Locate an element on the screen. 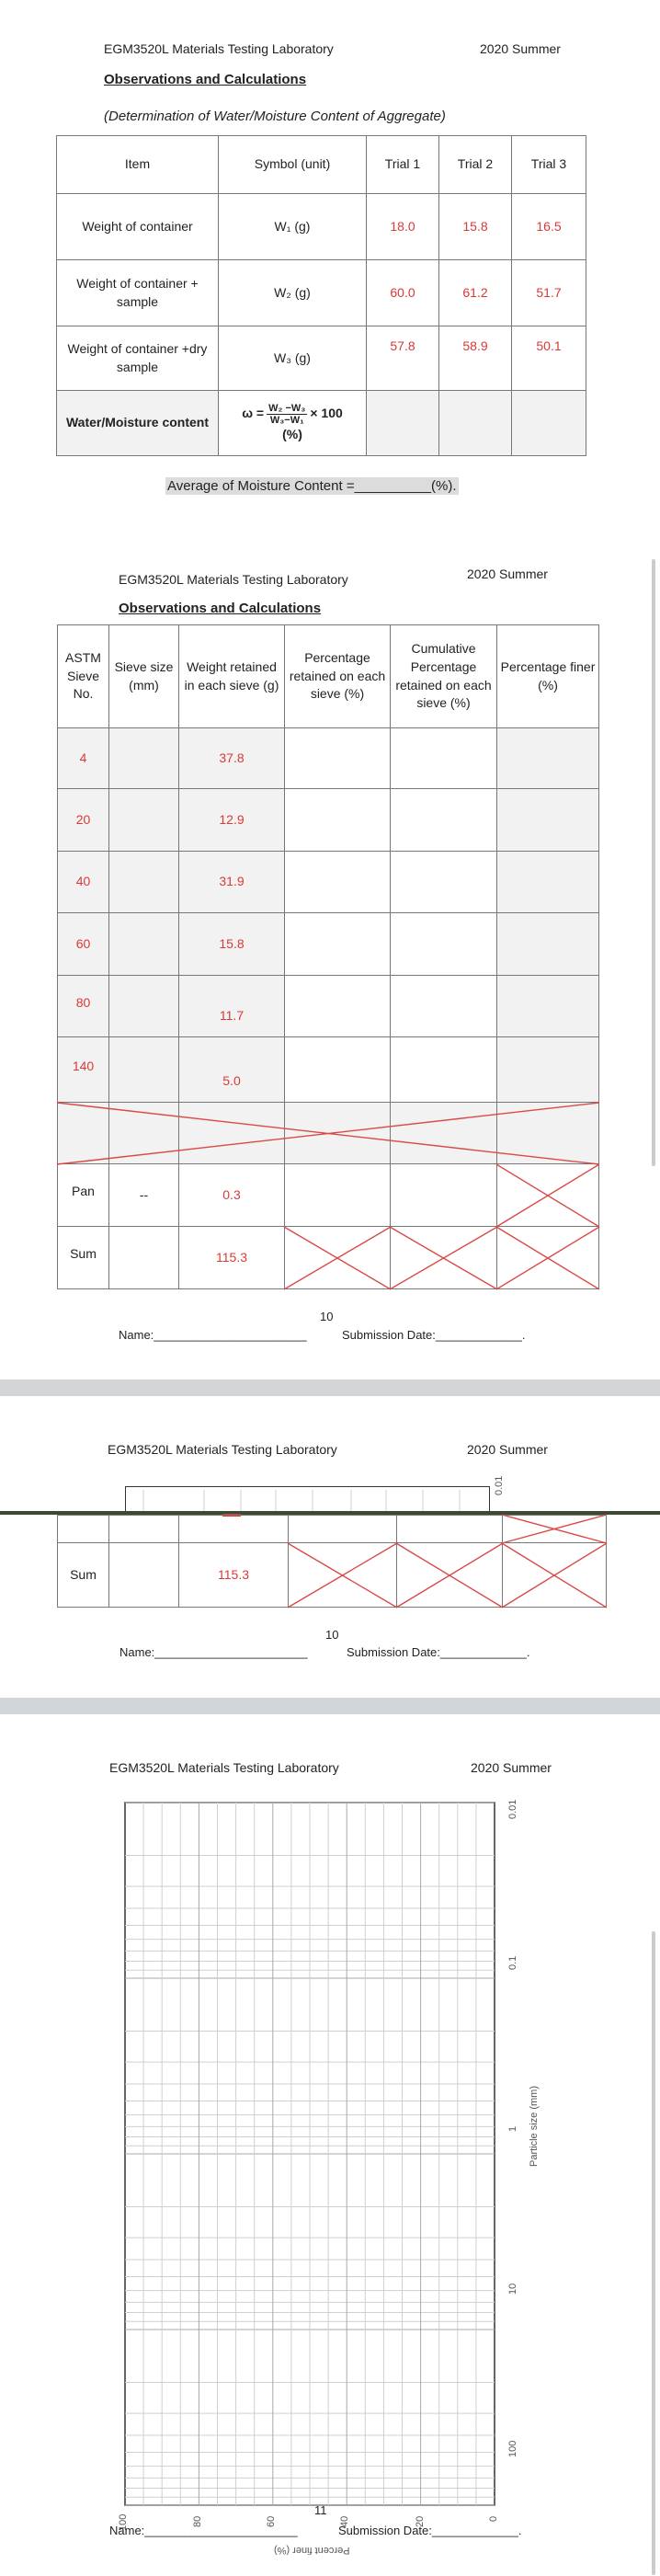 The width and height of the screenshot is (660, 2576). weight-retained: 31.9 is located at coordinates (231, 882).